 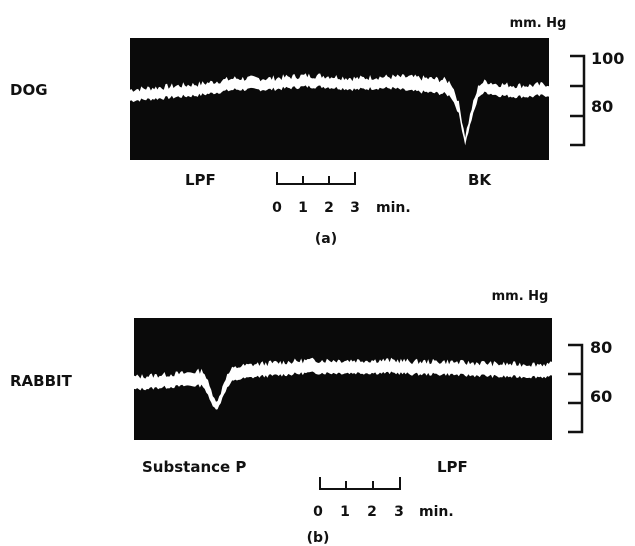 I want to click on panel-b-y-tick-60: 60, so click(x=601, y=396).